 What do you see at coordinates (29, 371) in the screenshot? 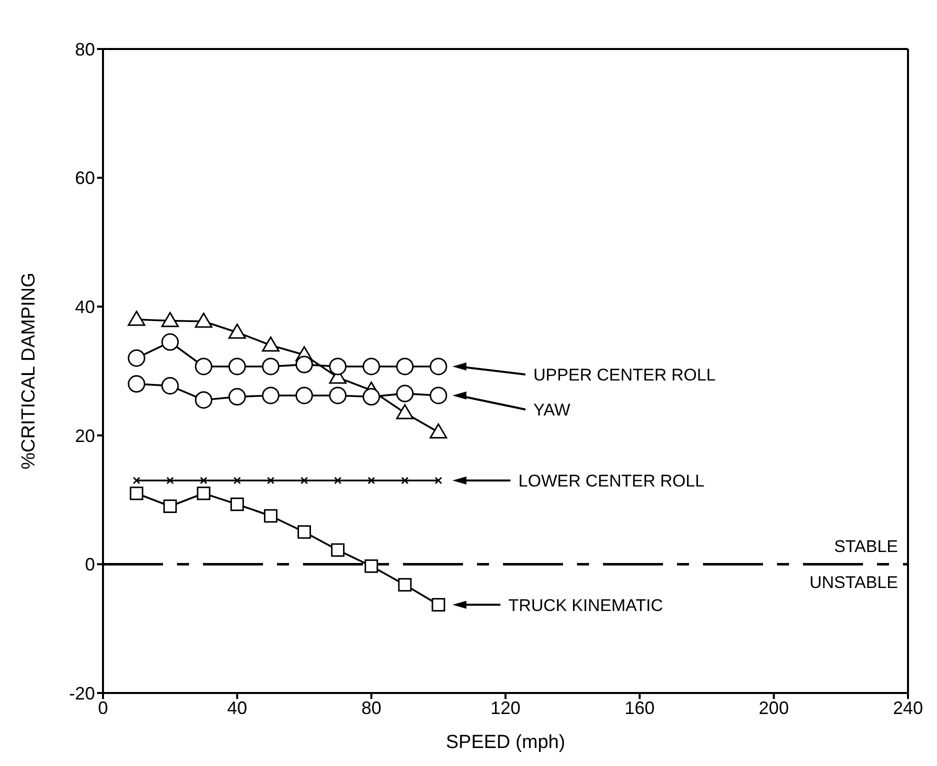
I see `y-axis-title: %CRITICAL DAMPING` at bounding box center [29, 371].